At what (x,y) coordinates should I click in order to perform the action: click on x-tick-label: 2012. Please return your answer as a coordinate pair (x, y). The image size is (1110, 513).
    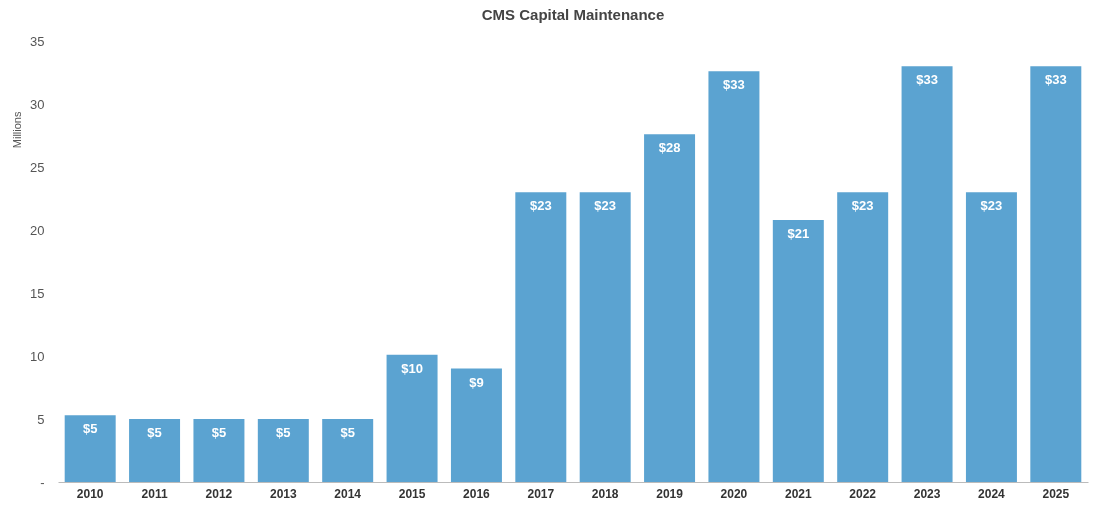
    Looking at the image, I should click on (219, 493).